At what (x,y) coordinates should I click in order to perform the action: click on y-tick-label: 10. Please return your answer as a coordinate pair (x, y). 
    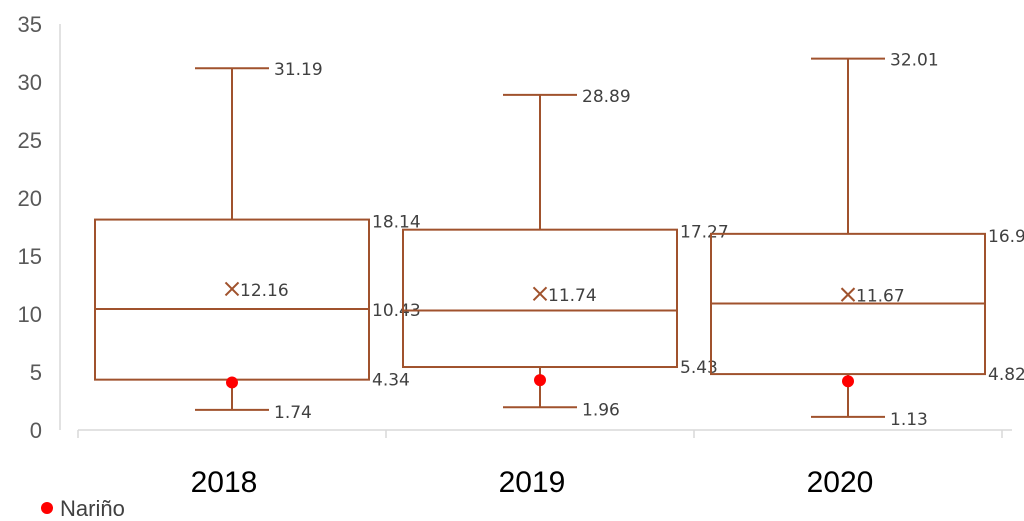
    Looking at the image, I should click on (30, 314).